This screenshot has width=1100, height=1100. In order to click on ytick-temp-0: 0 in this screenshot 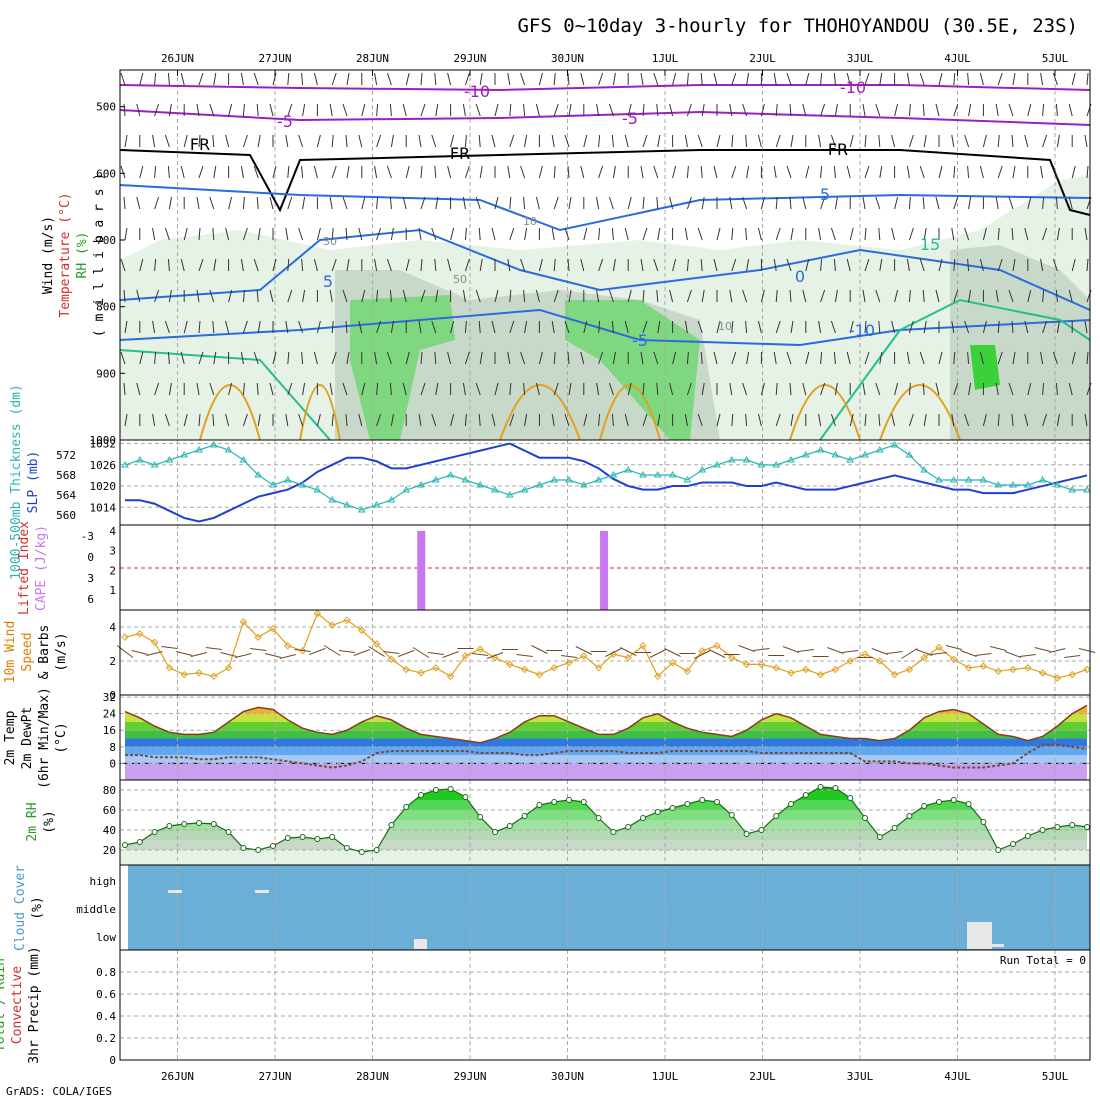, I will do `click(112, 763)`.